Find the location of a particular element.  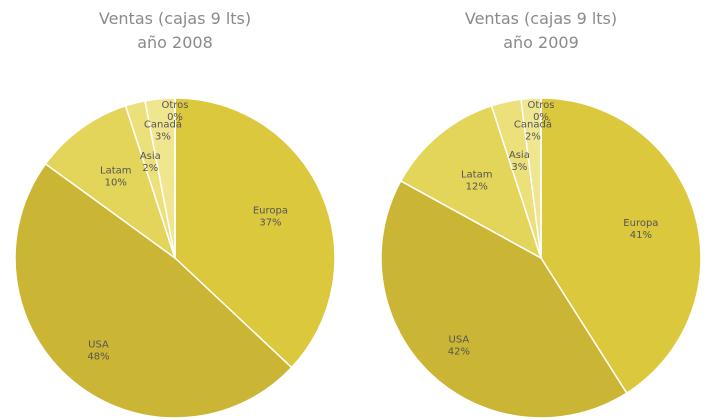

slice-value-label: 37% is located at coordinates (270, 223).